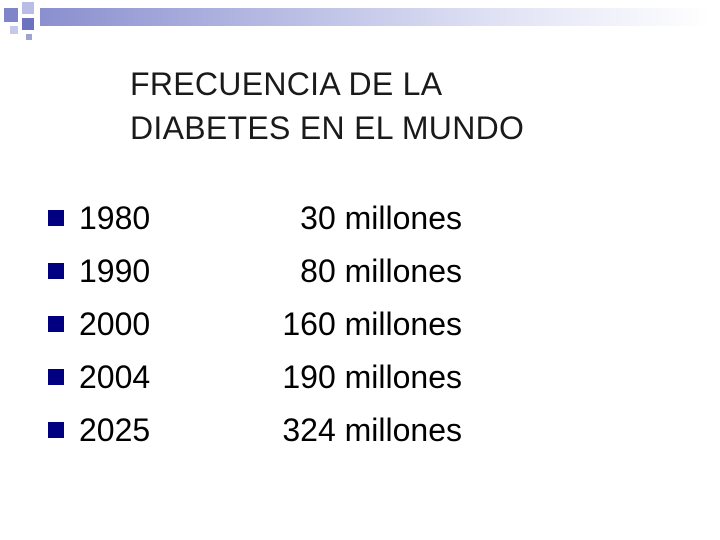 This screenshot has width=720, height=540. I want to click on slide-title: FRECUENCIA DE LA DIABETES EN EL MUNDO, so click(410, 106).